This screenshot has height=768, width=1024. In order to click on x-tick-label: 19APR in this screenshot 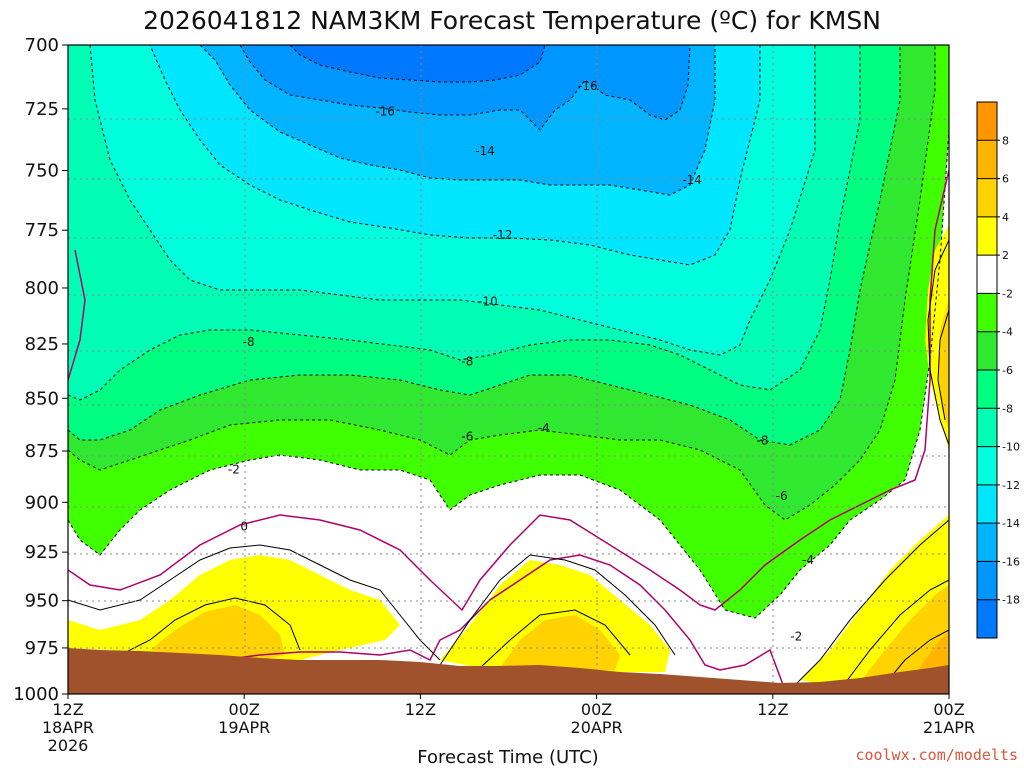, I will do `click(244, 727)`.